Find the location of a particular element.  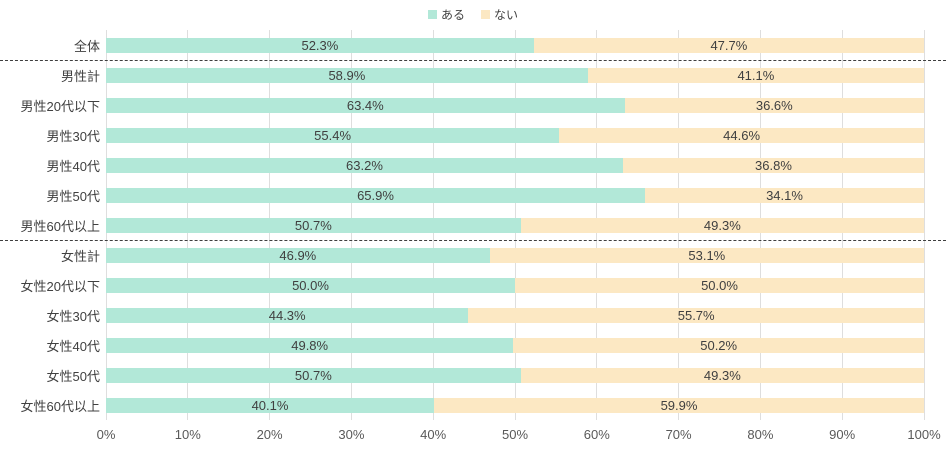

bar-segment-ない: 50.2% is located at coordinates (718, 345).